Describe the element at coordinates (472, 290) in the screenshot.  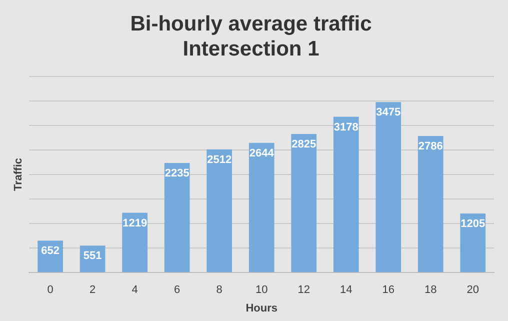
I see `x-tick-label: 20` at that location.